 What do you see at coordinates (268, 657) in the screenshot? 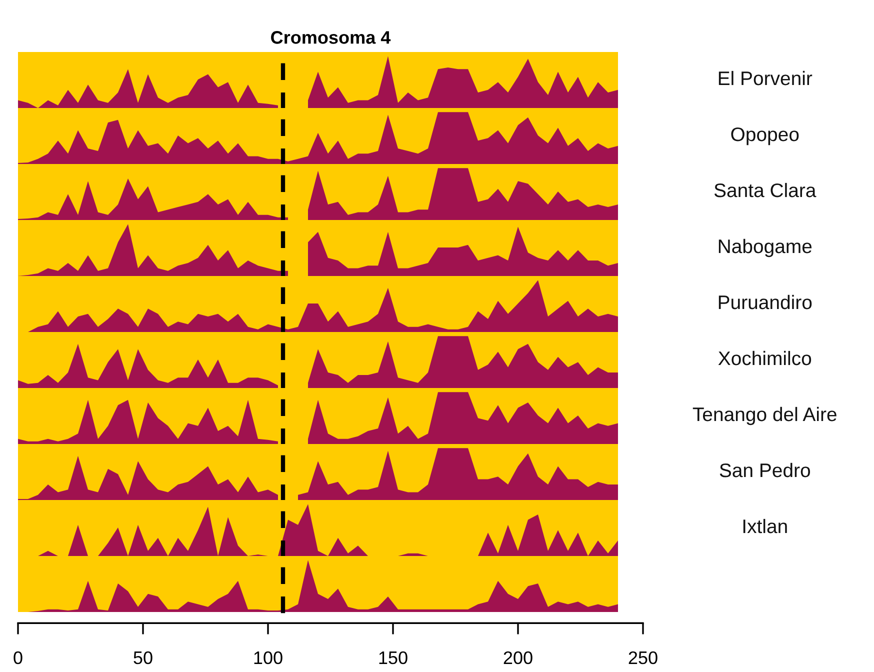
I see `x-tick-label: 100` at bounding box center [268, 657].